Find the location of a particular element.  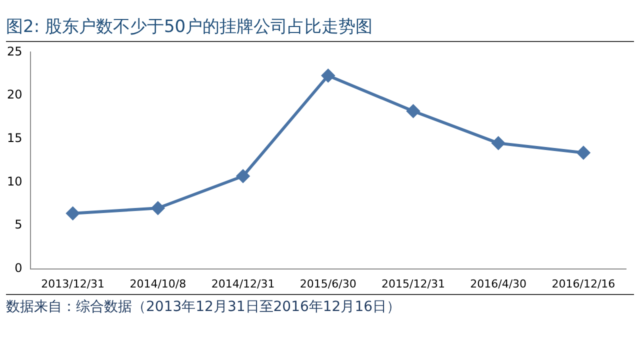

y-tick-label: 10 is located at coordinates (14, 181).